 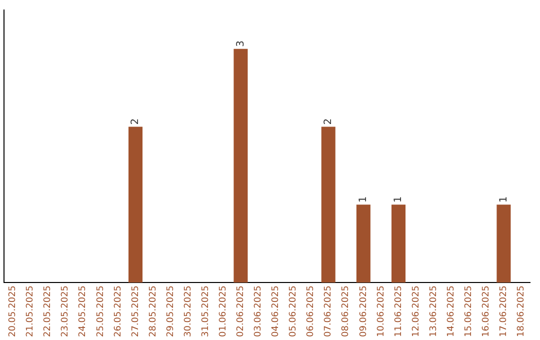 I want to click on x-tick-label: 23.05.2025, so click(x=65, y=311).